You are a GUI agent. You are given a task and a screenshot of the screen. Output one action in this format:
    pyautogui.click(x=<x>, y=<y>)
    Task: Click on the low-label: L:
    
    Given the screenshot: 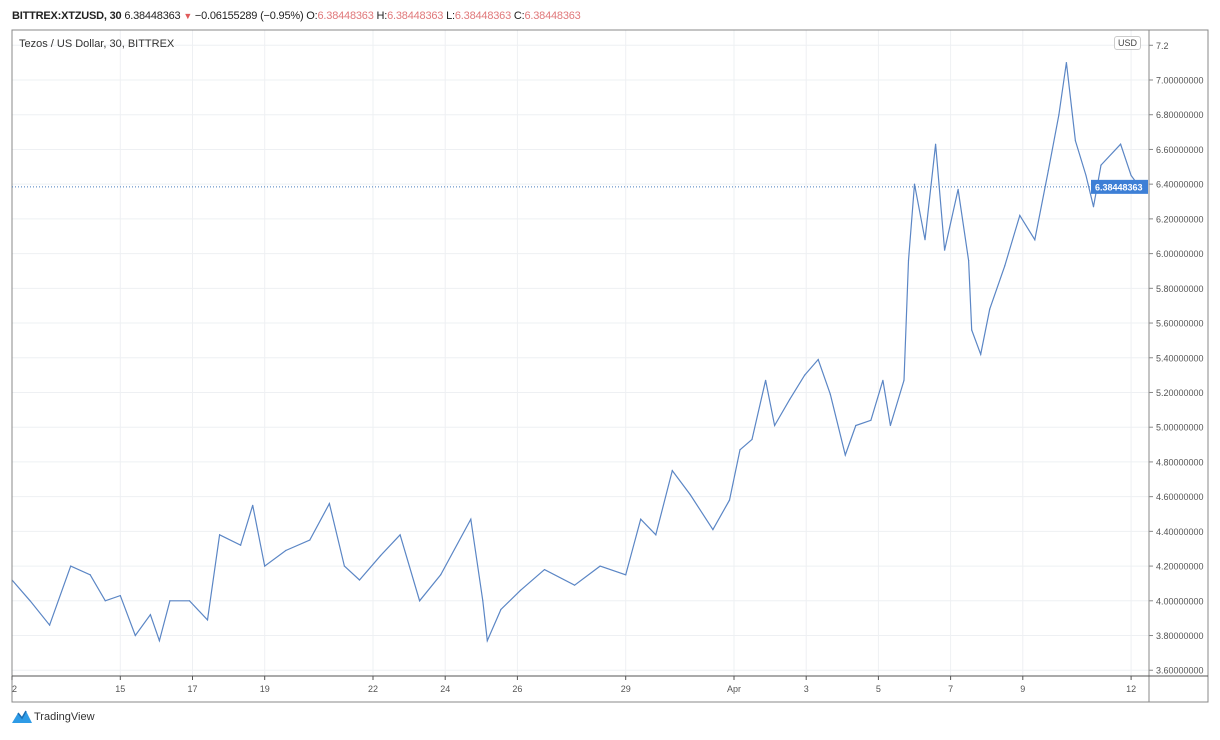 What is the action you would take?
    pyautogui.click(x=450, y=16)
    